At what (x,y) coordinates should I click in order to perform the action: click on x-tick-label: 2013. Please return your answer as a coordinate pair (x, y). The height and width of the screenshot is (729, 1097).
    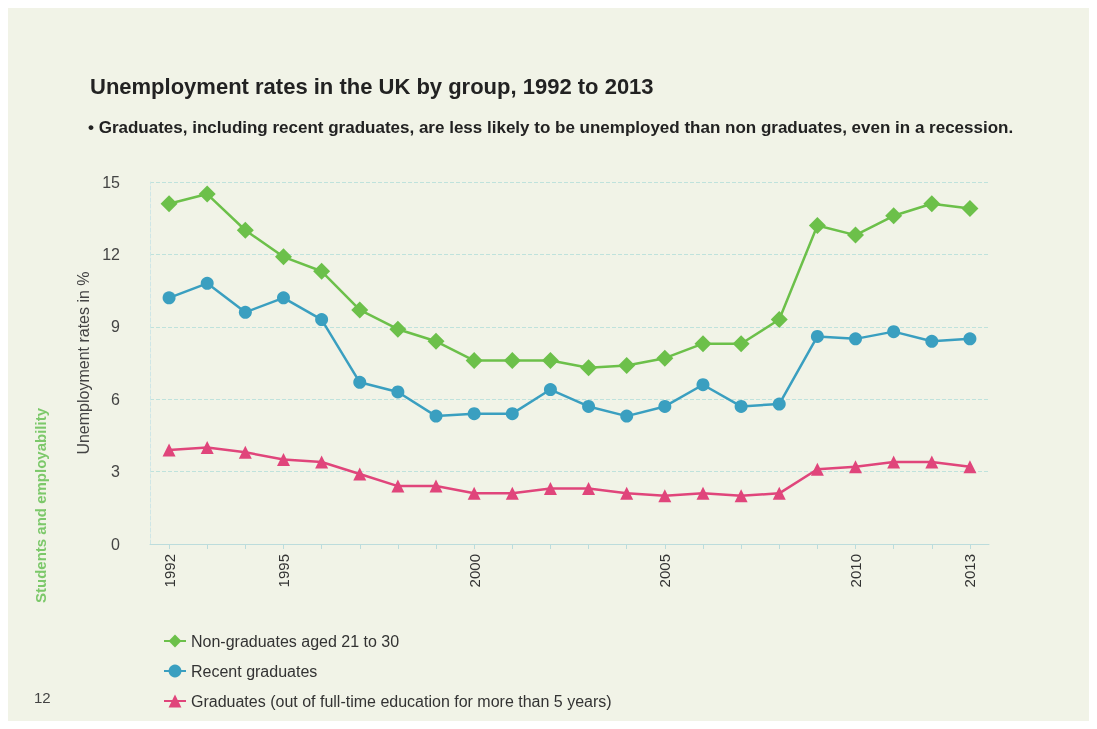
    Looking at the image, I should click on (970, 571).